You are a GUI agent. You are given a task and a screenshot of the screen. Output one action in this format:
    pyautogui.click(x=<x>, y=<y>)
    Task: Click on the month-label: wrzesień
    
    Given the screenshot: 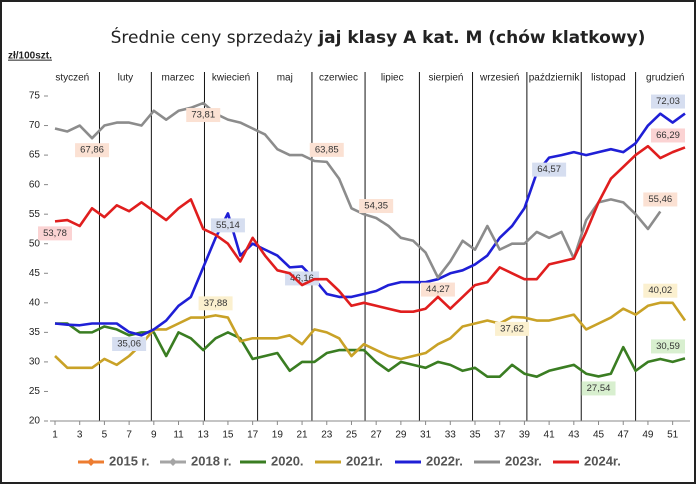 What is the action you would take?
    pyautogui.click(x=499, y=78)
    